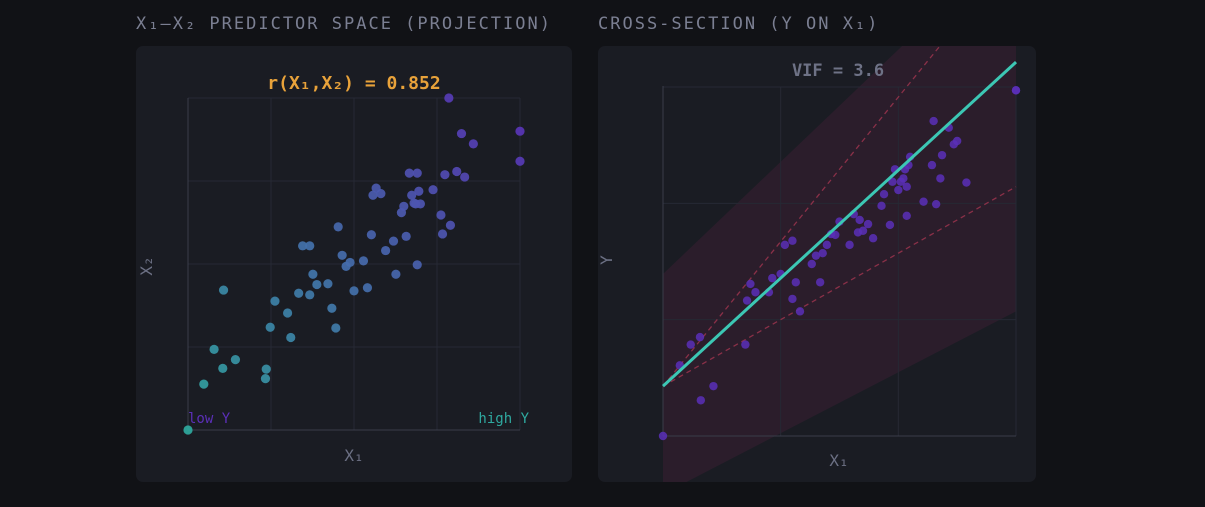 The width and height of the screenshot is (1205, 507). What do you see at coordinates (839, 286) in the screenshot?
I see `lower-slope-line` at bounding box center [839, 286].